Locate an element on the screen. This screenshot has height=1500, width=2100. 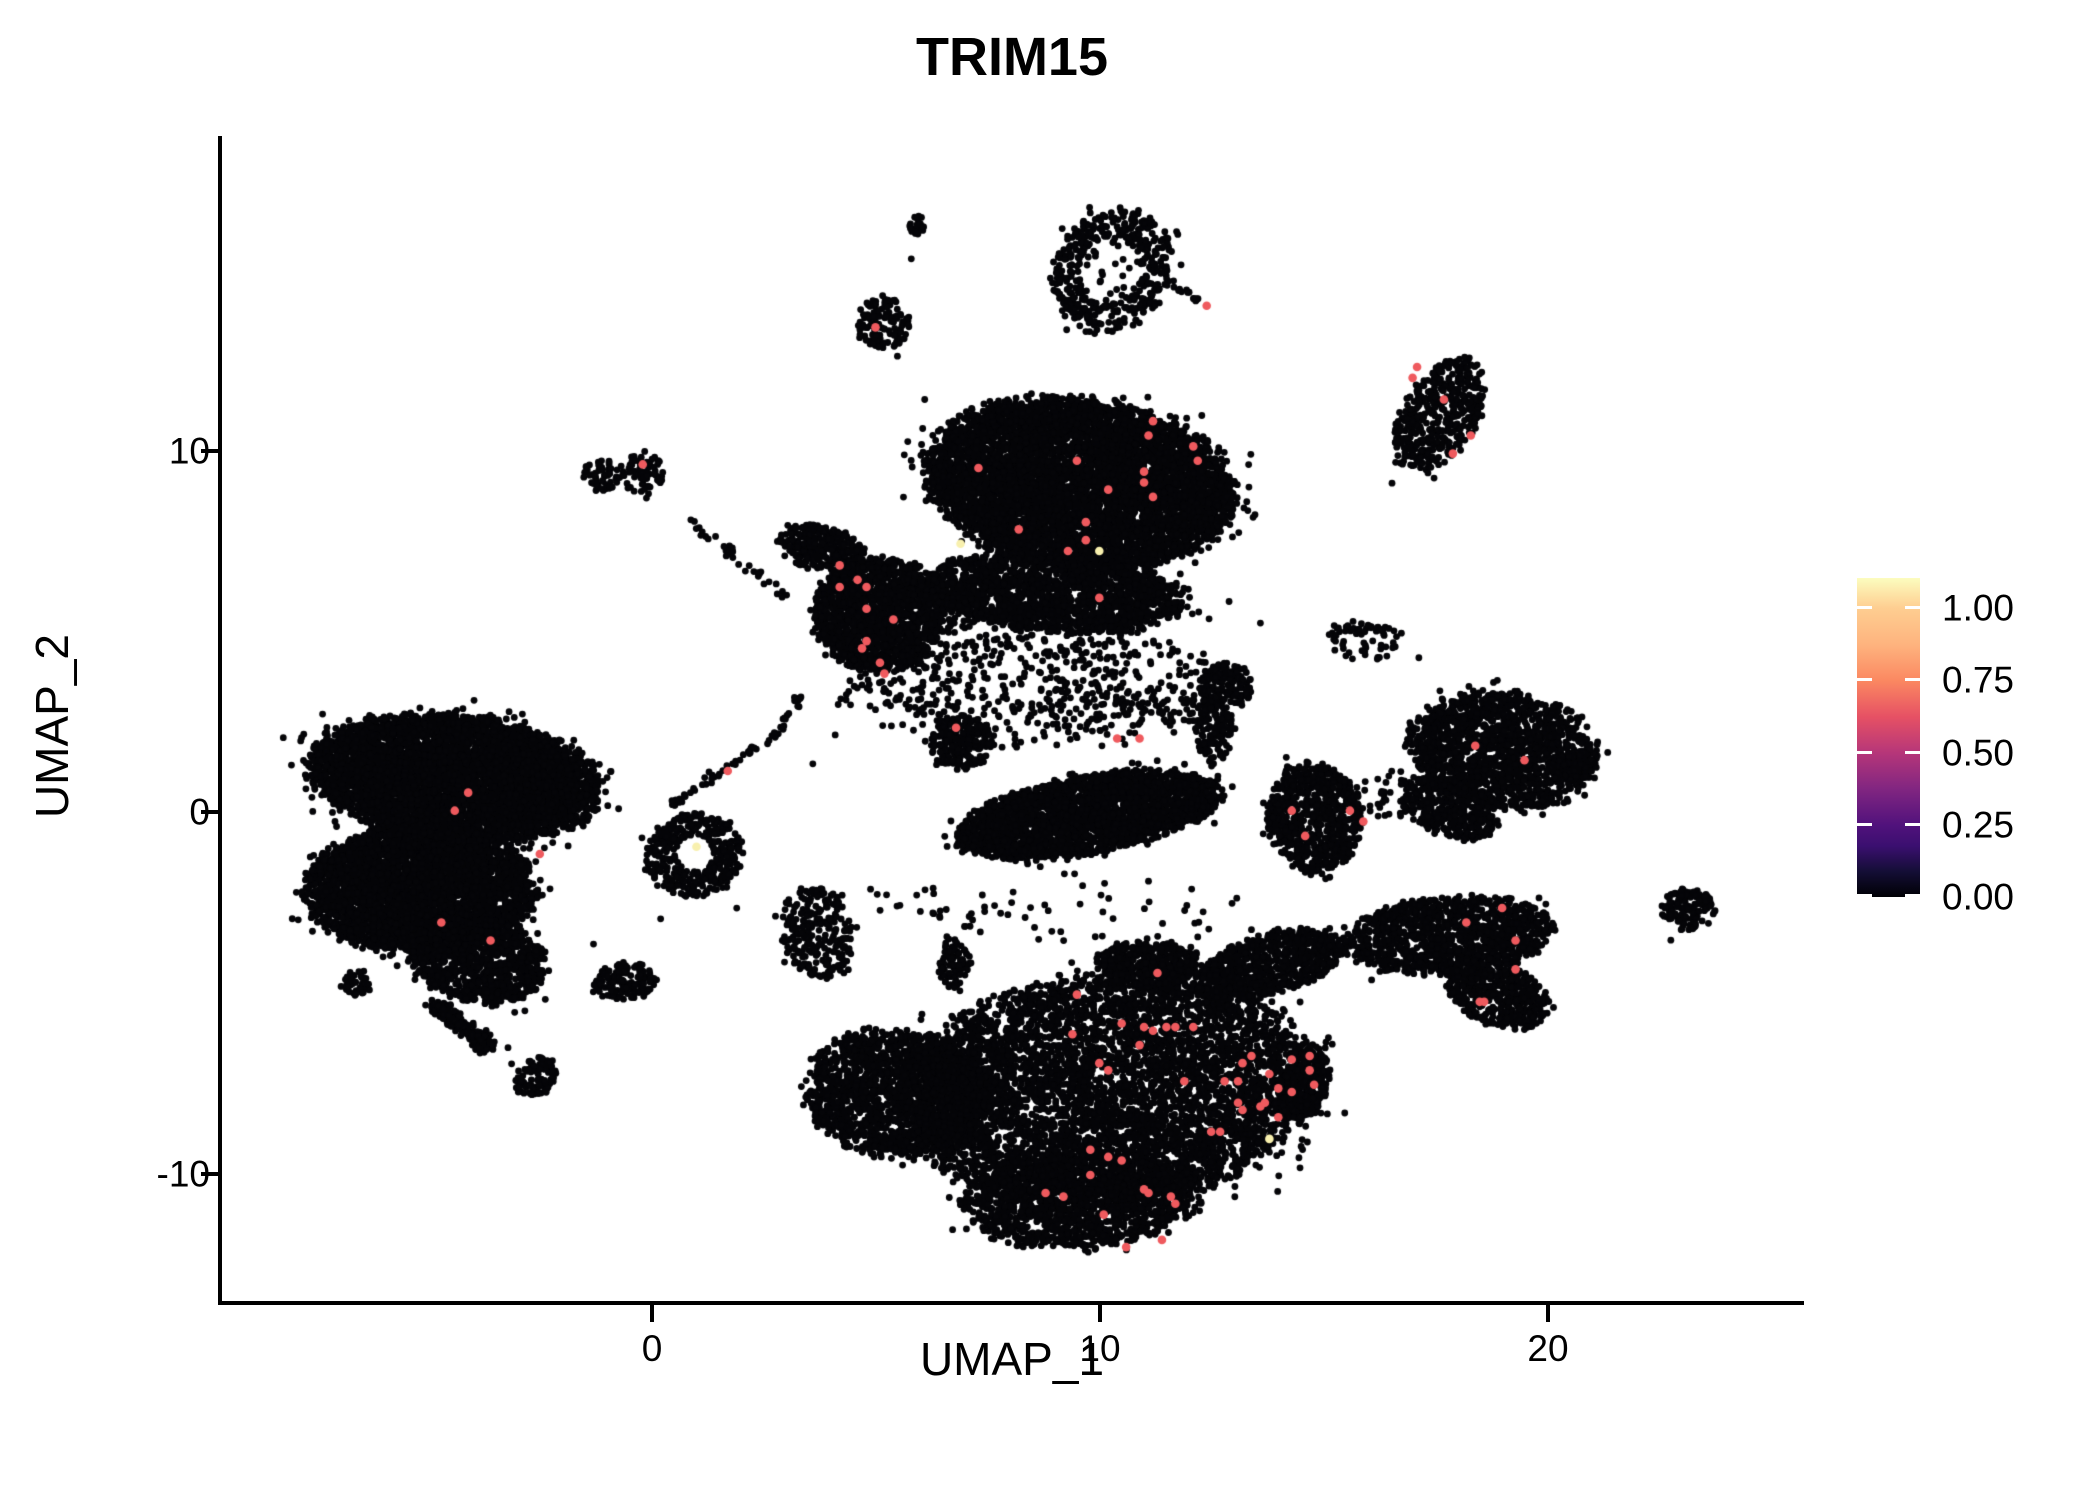
legend-label-0.75: 0.75 is located at coordinates (1978, 680).